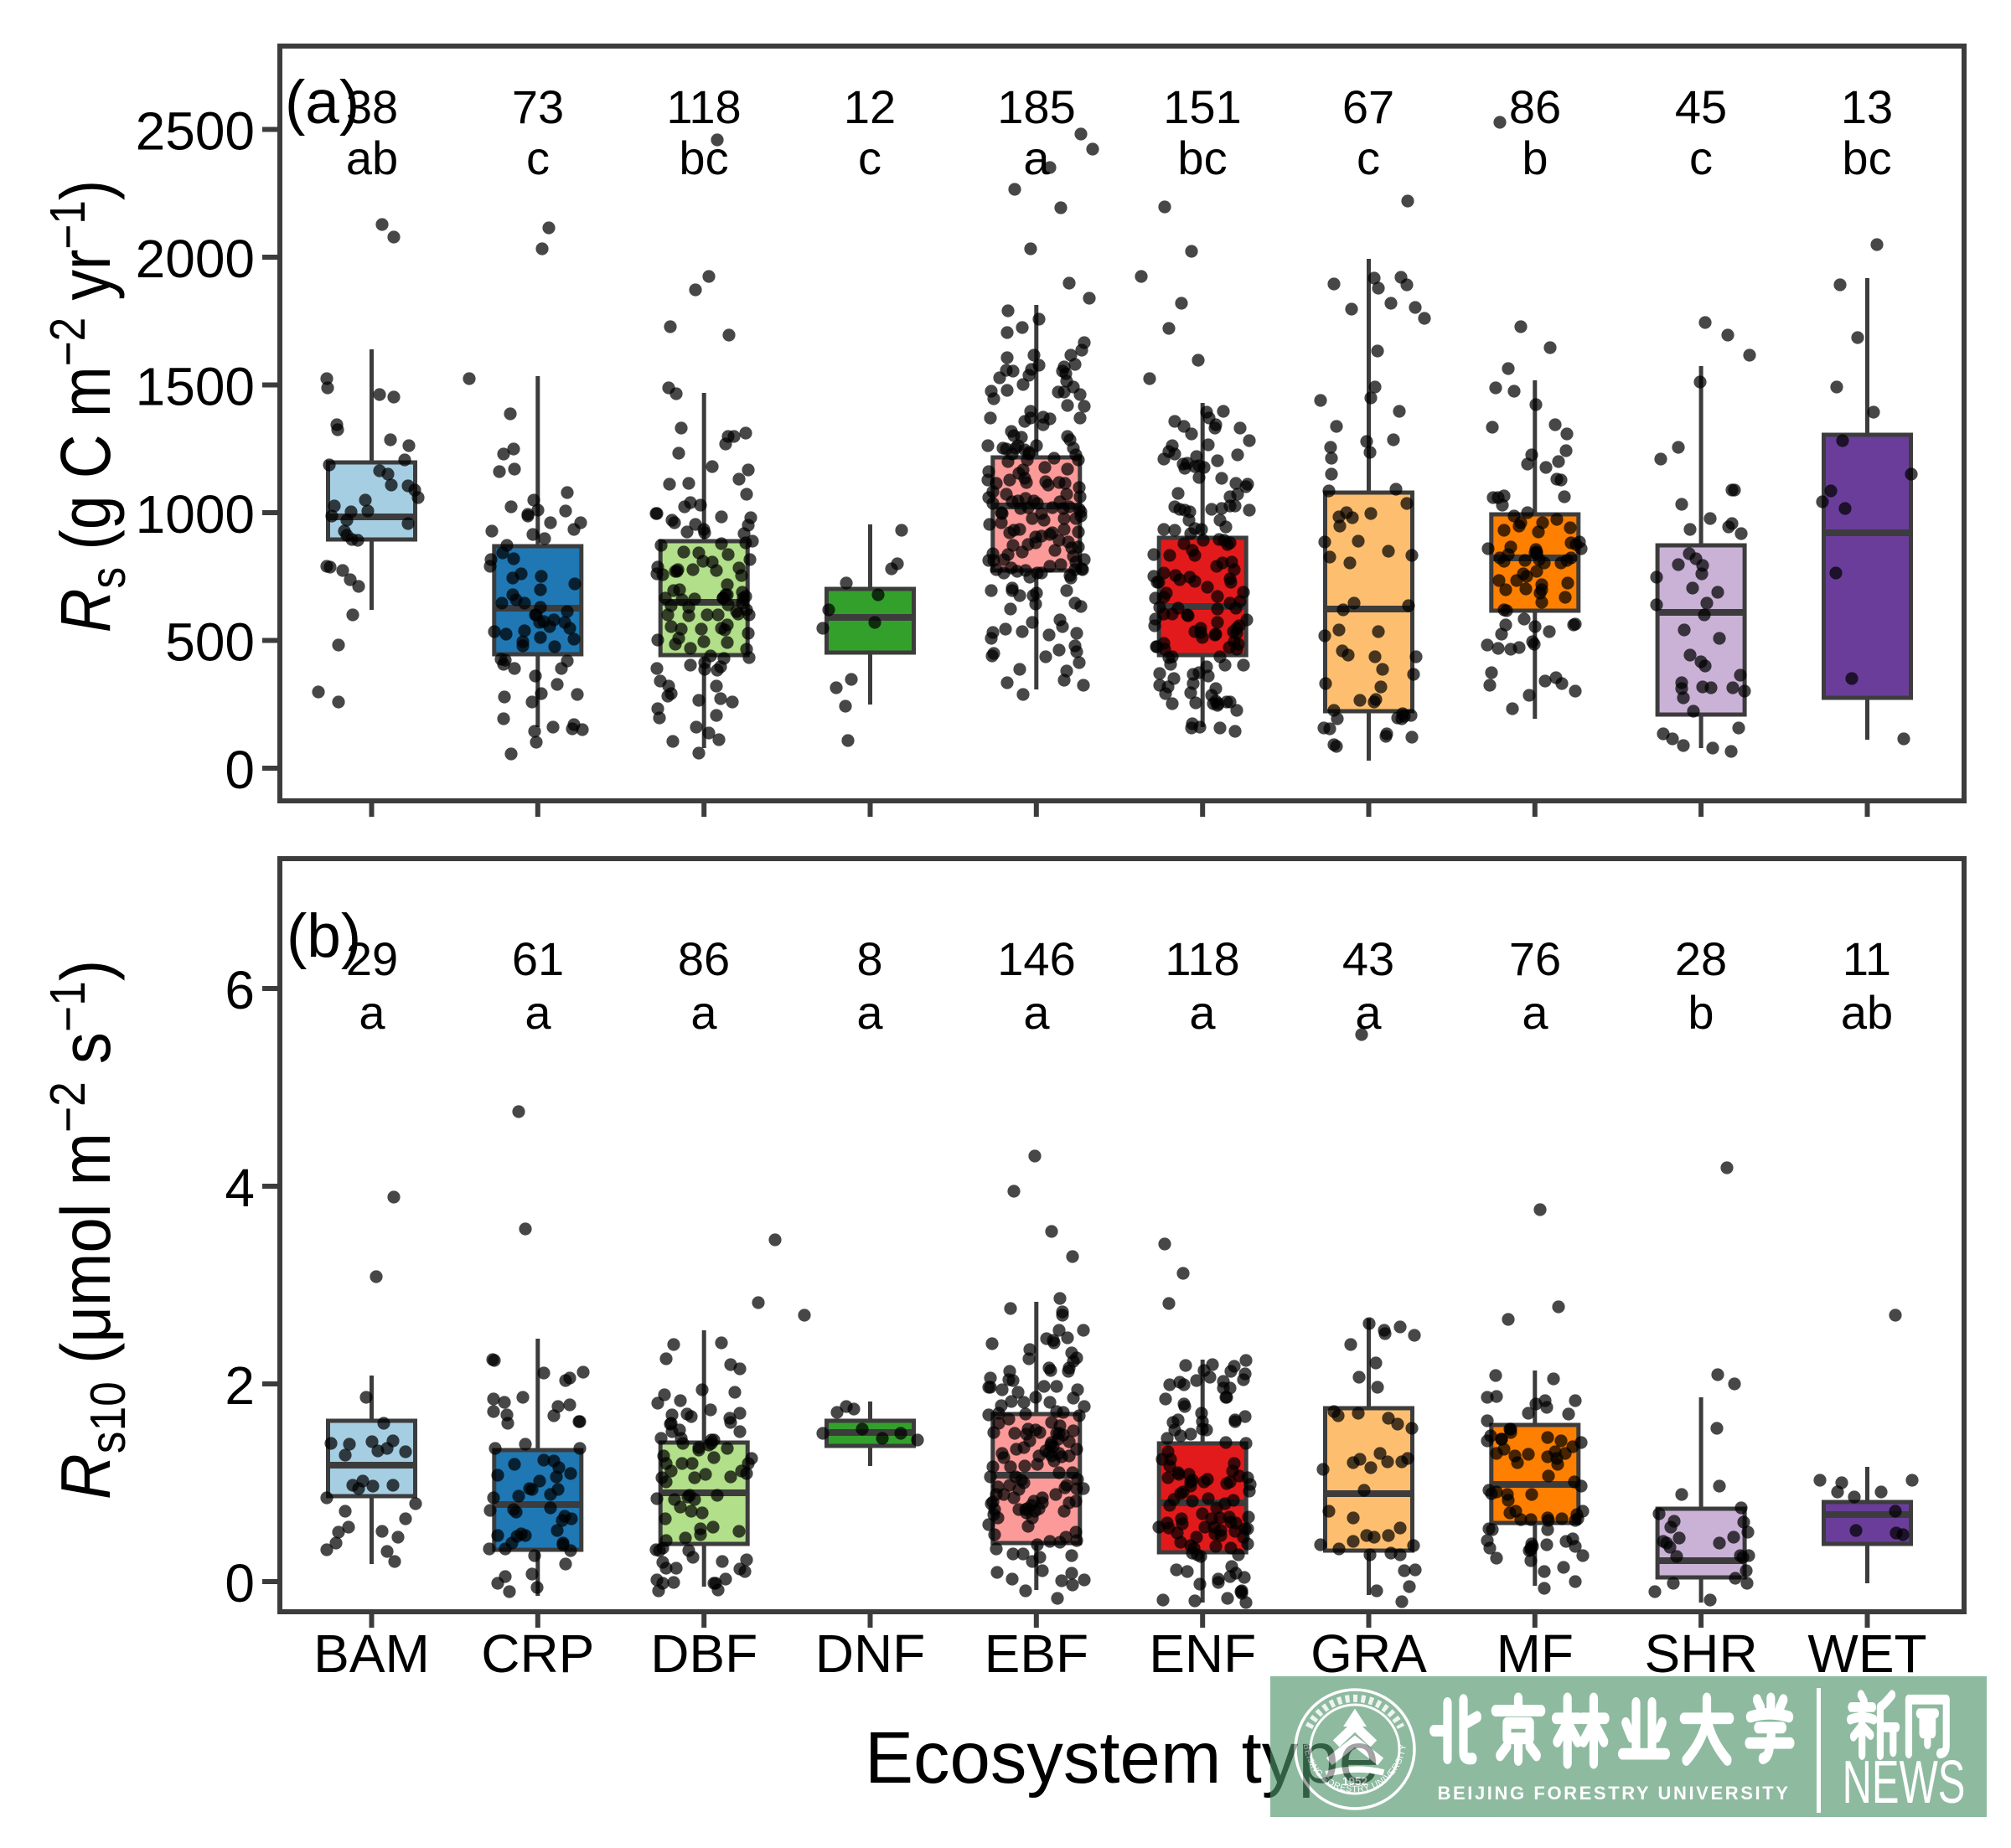 The image size is (2011, 1848). Describe the element at coordinates (210, 642) in the screenshot. I see `svg-text: 500` at that location.